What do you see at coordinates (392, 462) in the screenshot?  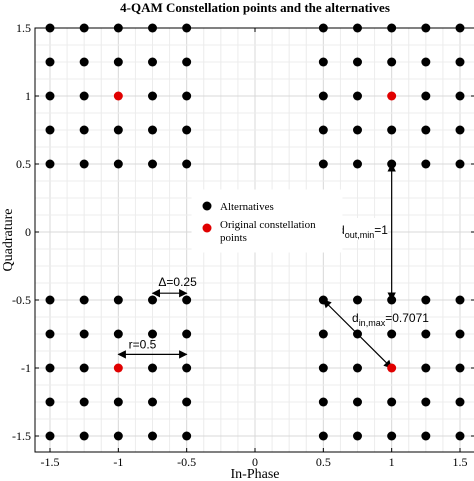 I see `x-tick-label: 1` at bounding box center [392, 462].